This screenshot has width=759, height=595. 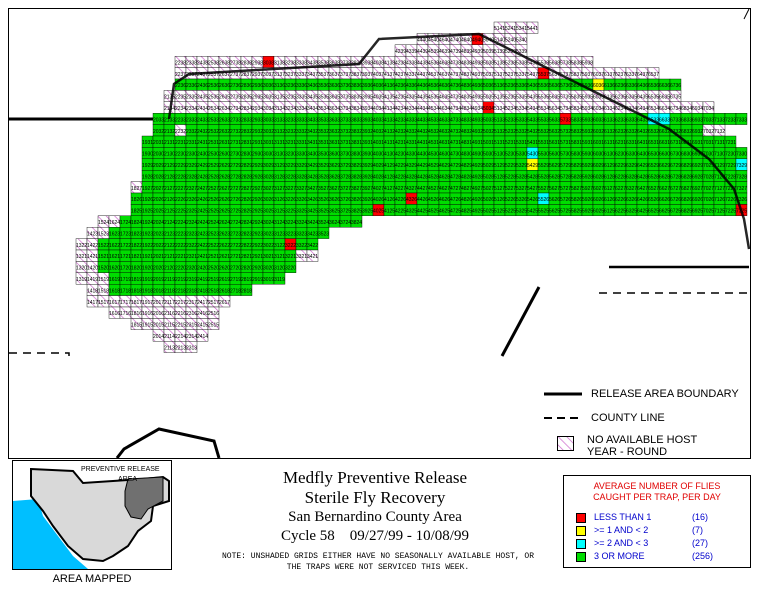 What do you see at coordinates (433, 200) in the screenshot?
I see `grid-cell-label: 4526` at bounding box center [433, 200].